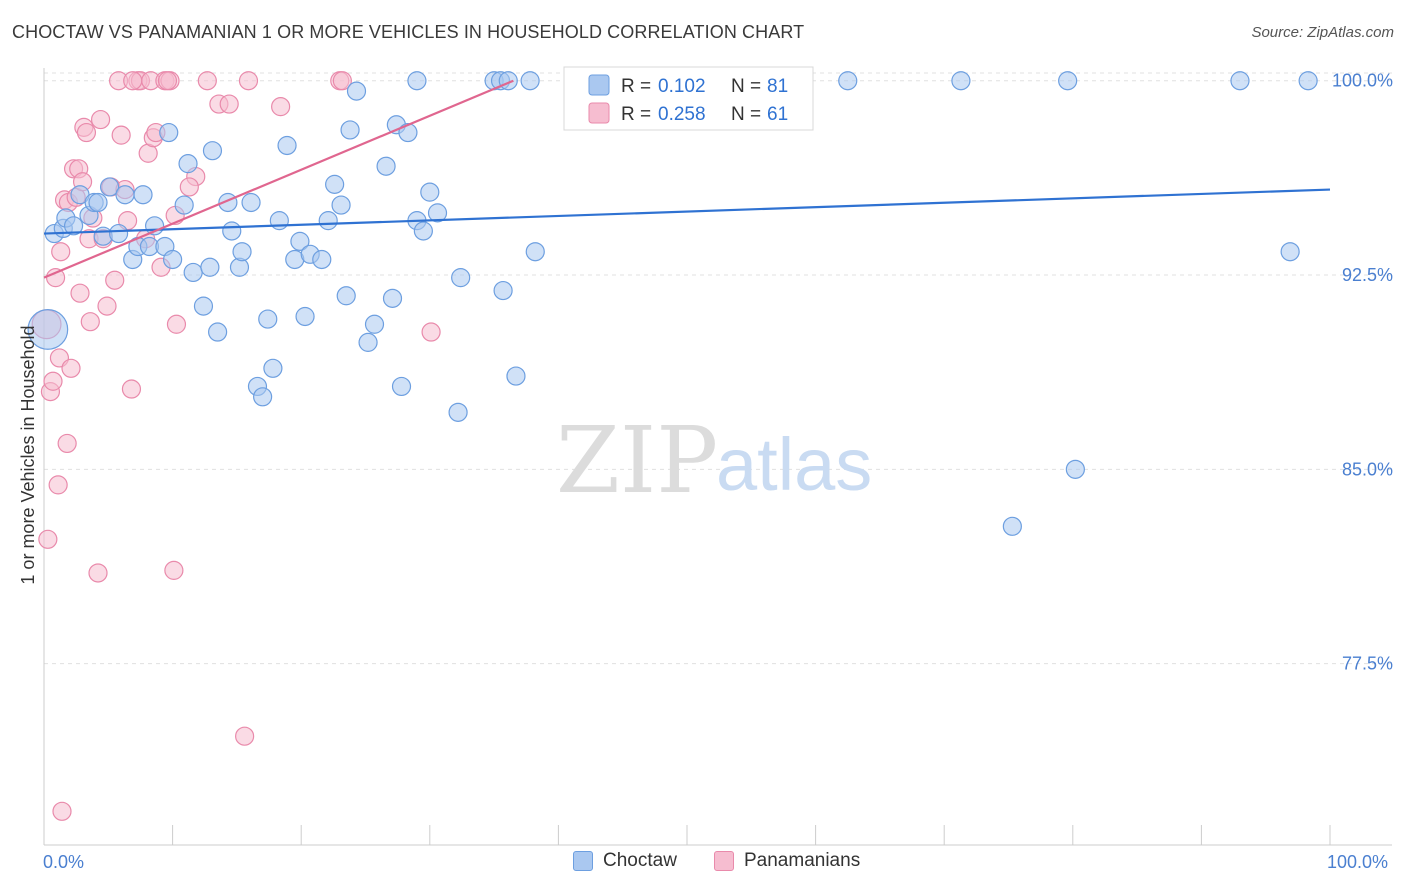 The width and height of the screenshot is (1406, 892). What do you see at coordinates (1322, 32) in the screenshot?
I see `source-credit: Source: ZipAtlas.com` at bounding box center [1322, 32].